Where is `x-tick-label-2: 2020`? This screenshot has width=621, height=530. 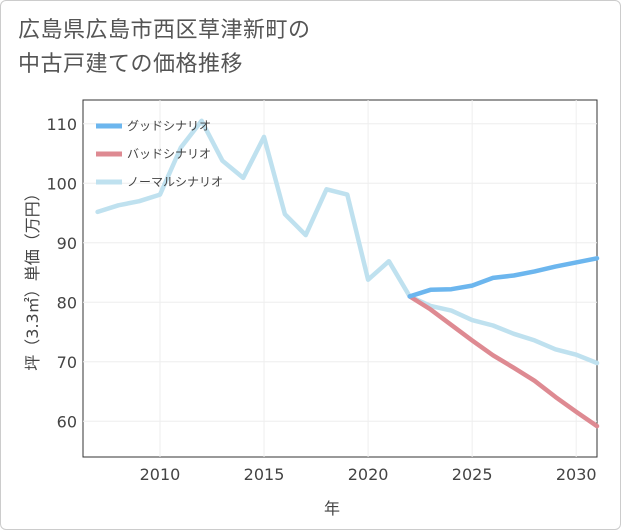 x-tick-label-2: 2020 is located at coordinates (368, 474).